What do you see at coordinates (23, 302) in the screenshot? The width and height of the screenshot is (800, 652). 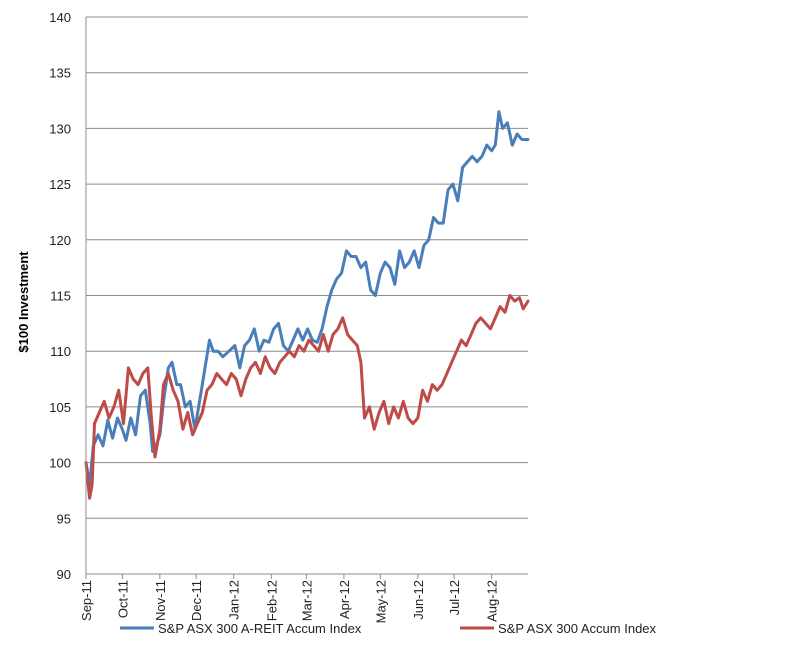 I see `y-axis-title: $100 Investment` at bounding box center [23, 302].